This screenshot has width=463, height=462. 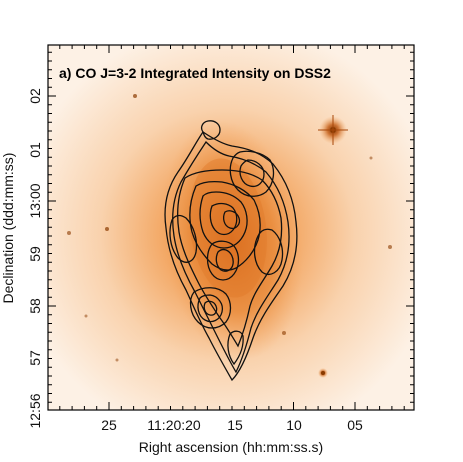 What do you see at coordinates (35, 150) in the screenshot?
I see `y-tick-label: 01` at bounding box center [35, 150].